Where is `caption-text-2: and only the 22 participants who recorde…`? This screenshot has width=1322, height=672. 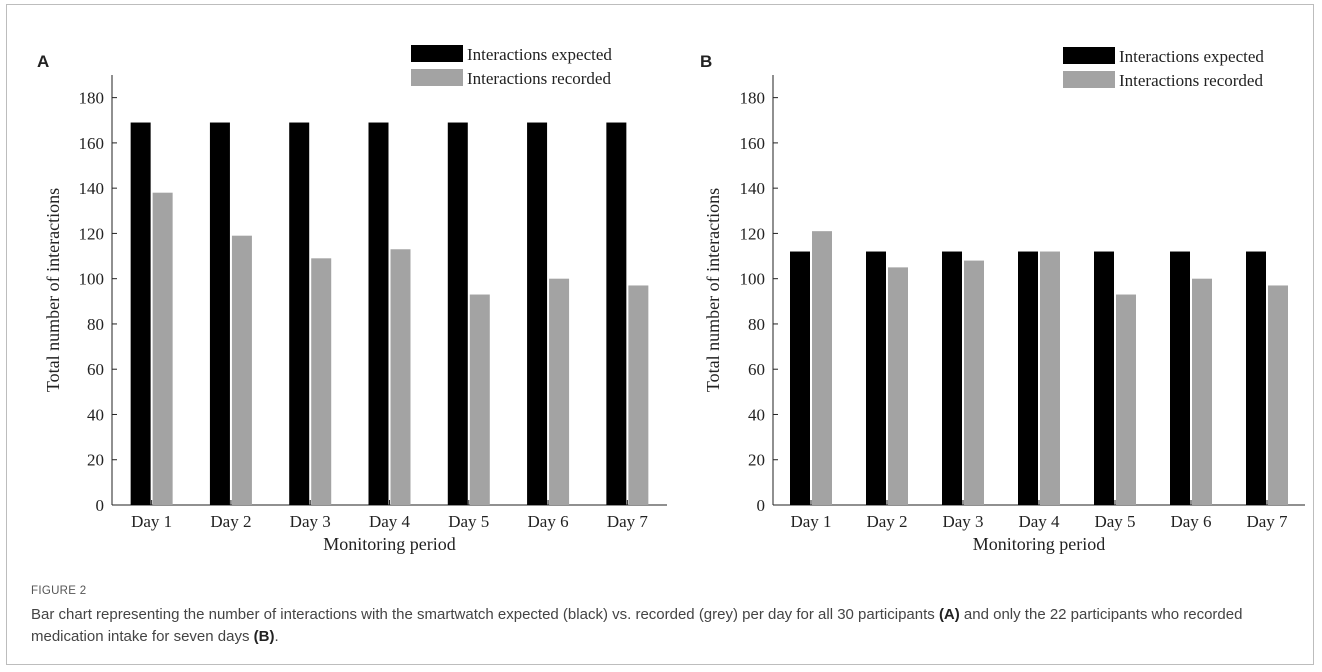
caption-text-2: and only the 22 participants who recorde… is located at coordinates (637, 625).